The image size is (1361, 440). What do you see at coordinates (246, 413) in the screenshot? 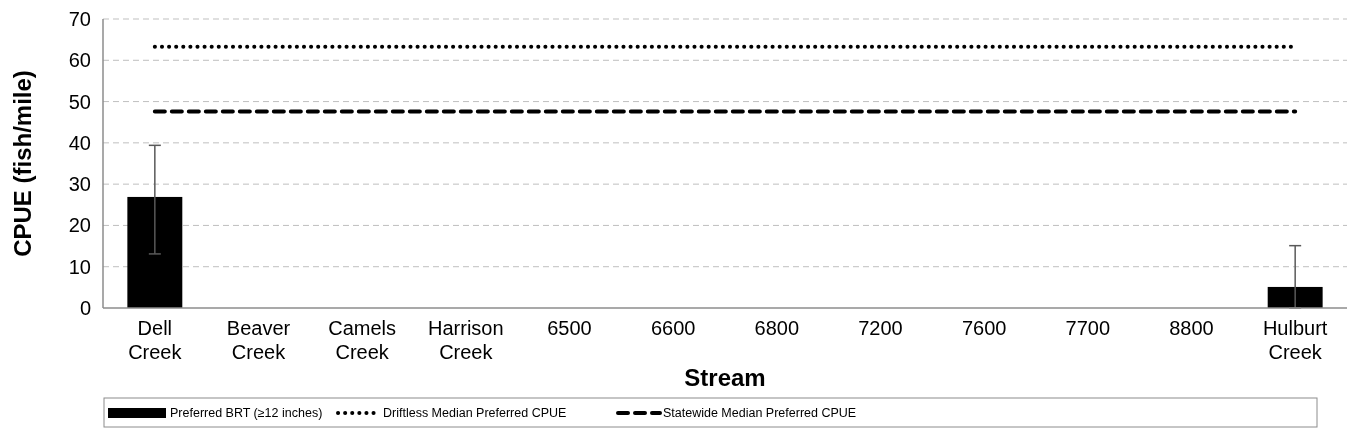
I see `legend-label: Preferred BRT (≥12 inches)` at bounding box center [246, 413].